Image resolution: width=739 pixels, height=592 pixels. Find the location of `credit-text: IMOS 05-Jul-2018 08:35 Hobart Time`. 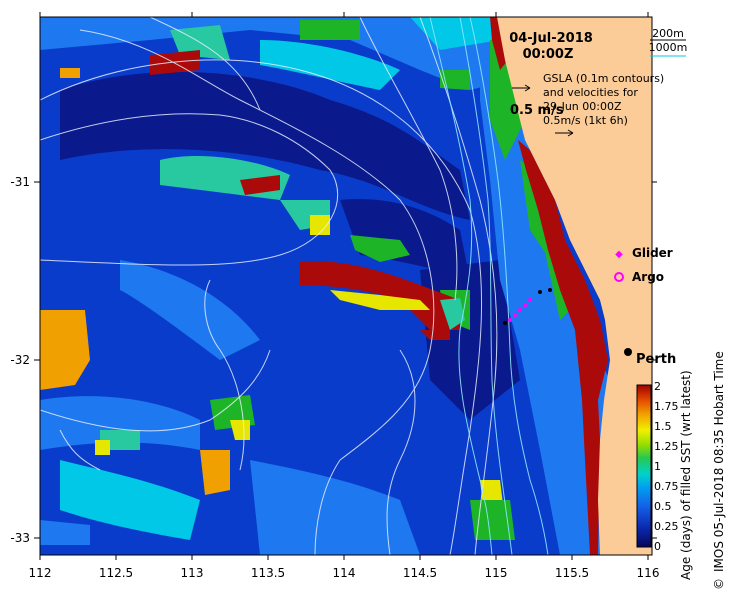

credit-text: IMOS 05-Jul-2018 08:35 Hobart Time is located at coordinates (719, 461).